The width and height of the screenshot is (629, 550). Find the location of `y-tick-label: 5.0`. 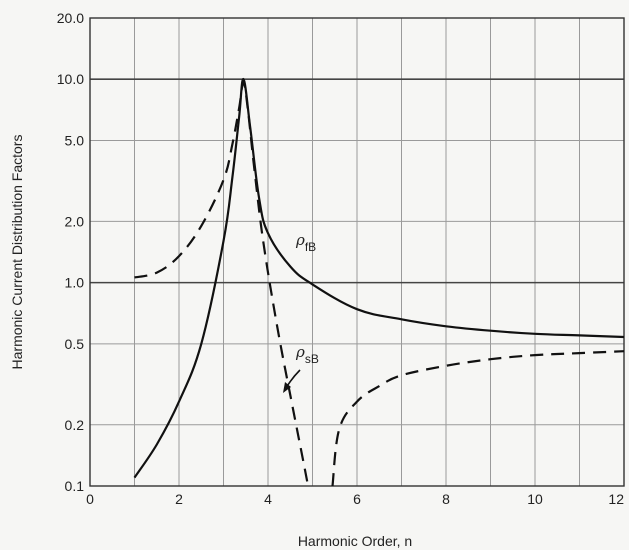

y-tick-label: 5.0 is located at coordinates (75, 140).